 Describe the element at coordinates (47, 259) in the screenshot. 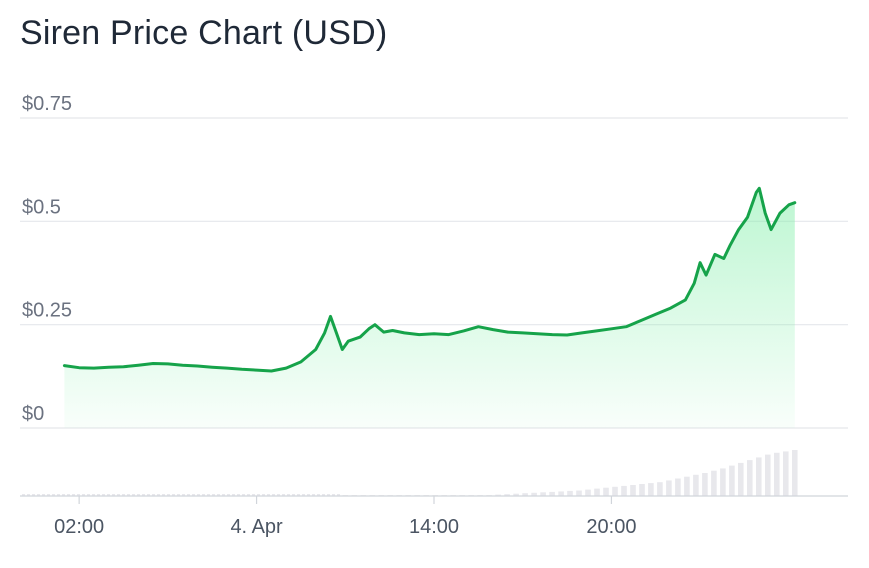

I see `y-axis-labels: $0 $0.25 $0.5 $0.75` at that location.